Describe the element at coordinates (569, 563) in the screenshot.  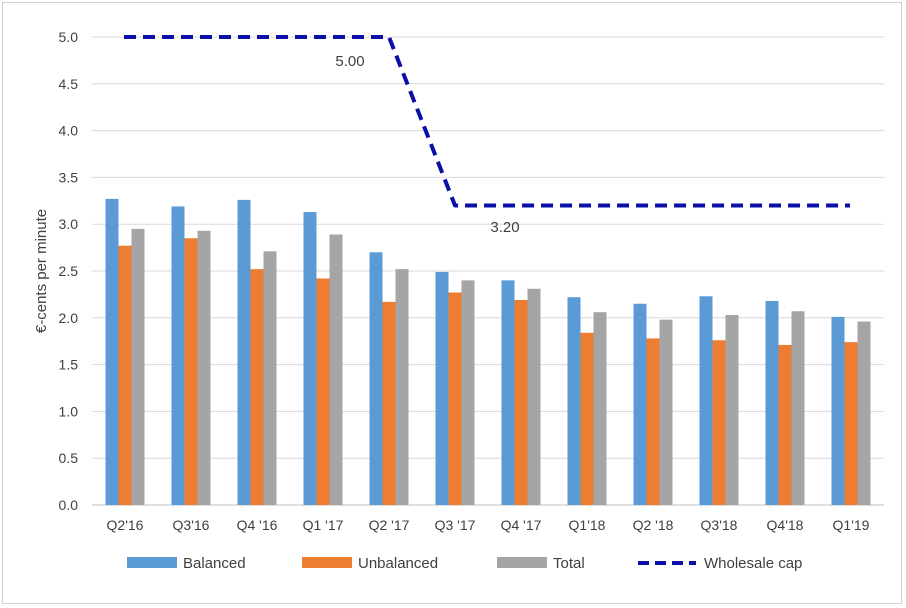
I see `legend-label: Total` at that location.